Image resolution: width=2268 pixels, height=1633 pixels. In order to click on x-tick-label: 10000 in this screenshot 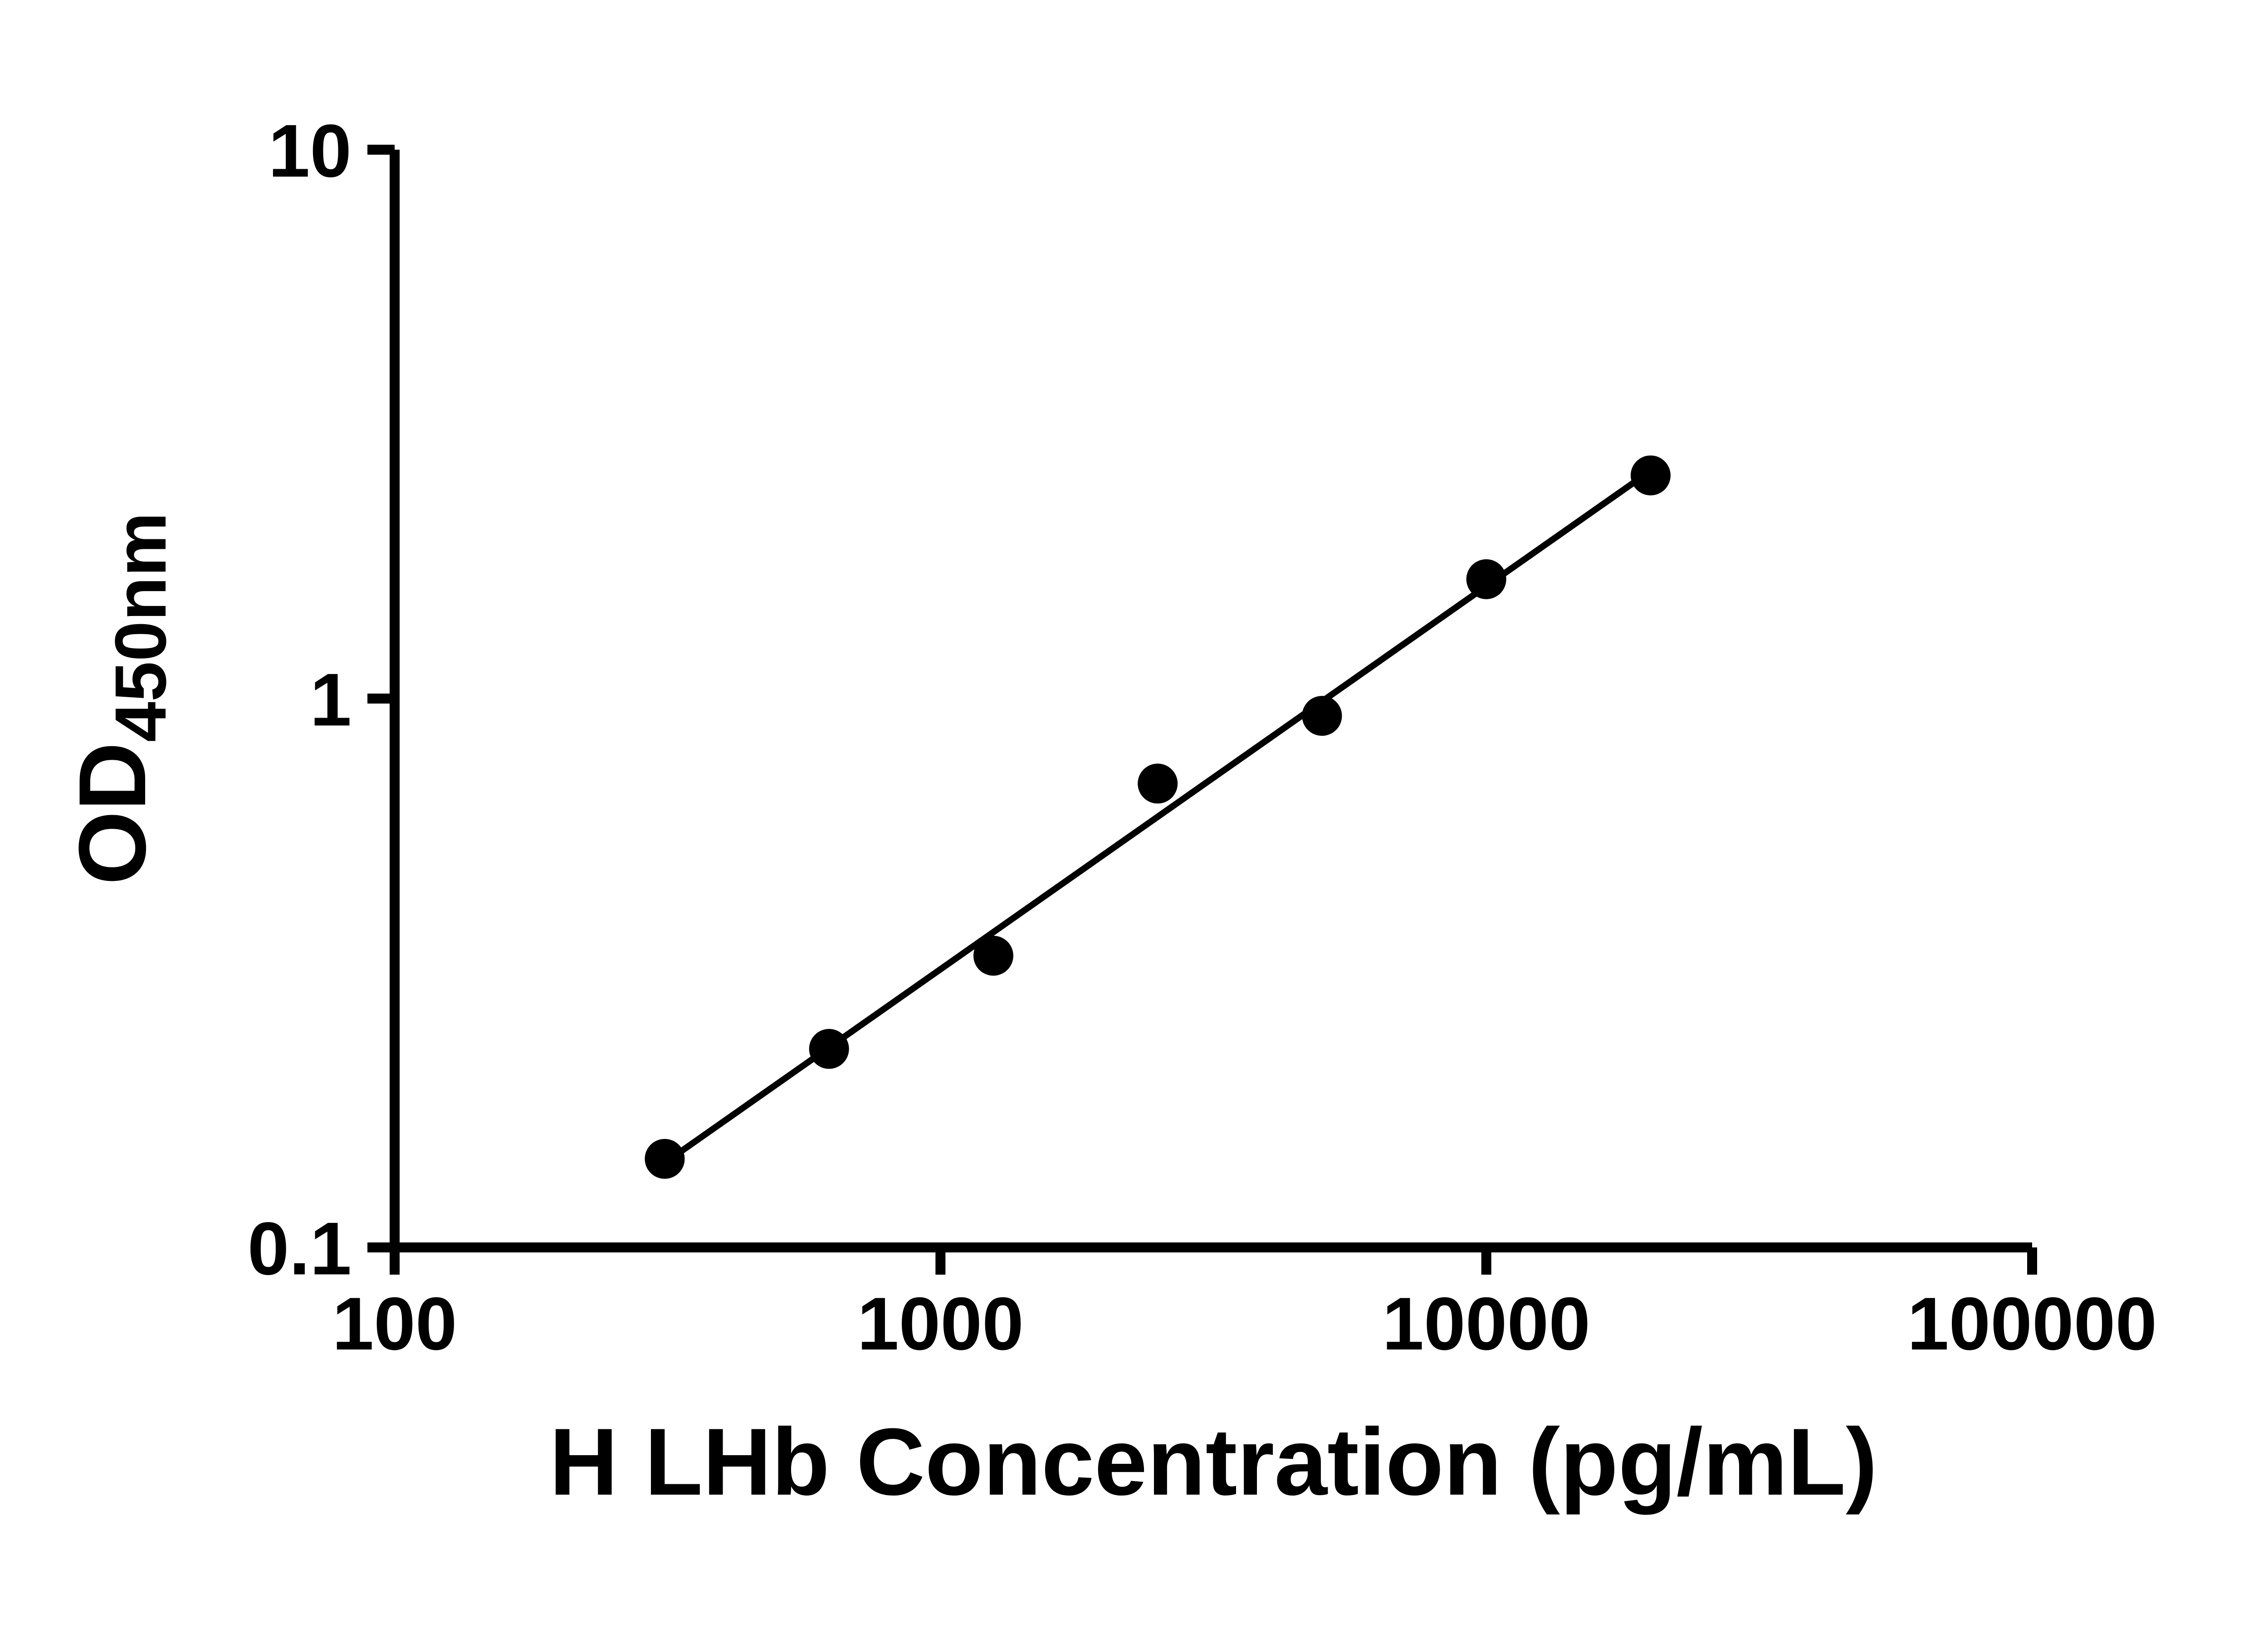, I will do `click(1486, 1323)`.